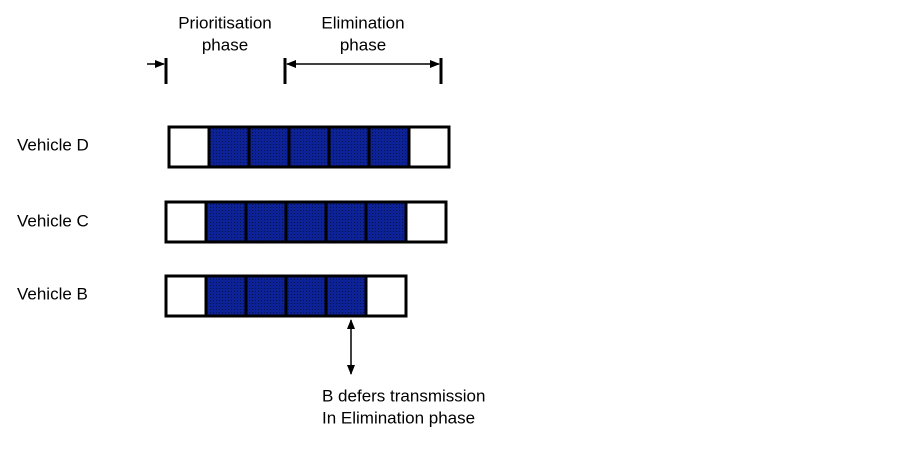 The image size is (901, 458). I want to click on phase-label: Prioritisation, so click(225, 22).